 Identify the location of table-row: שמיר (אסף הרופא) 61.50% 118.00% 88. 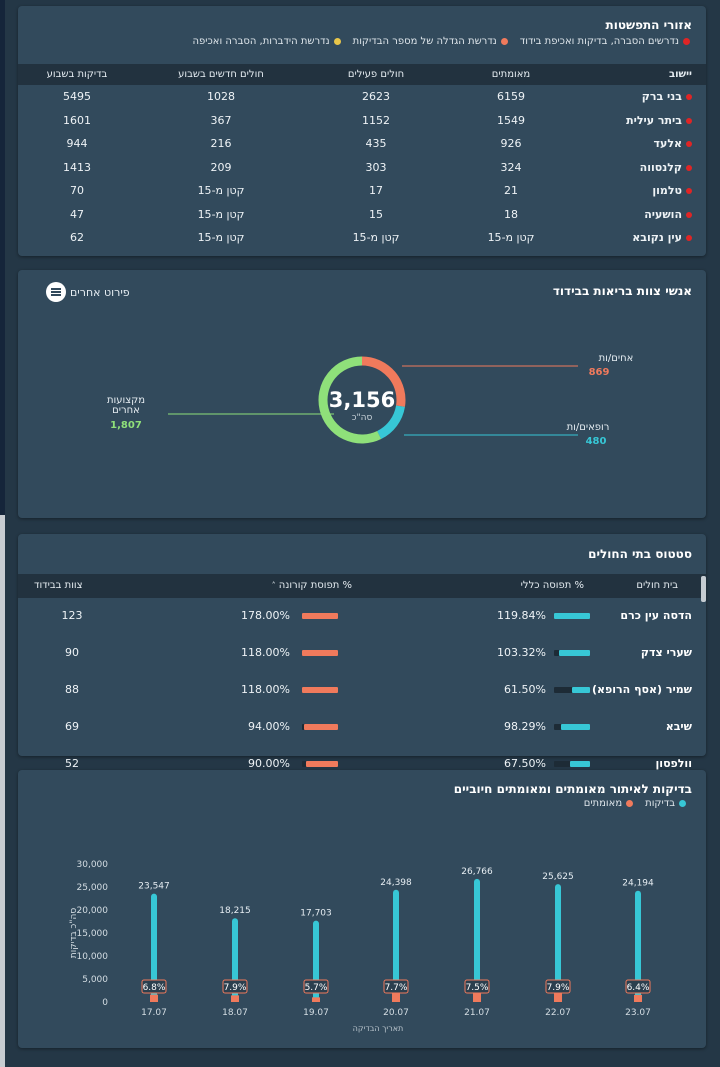
(362, 690).